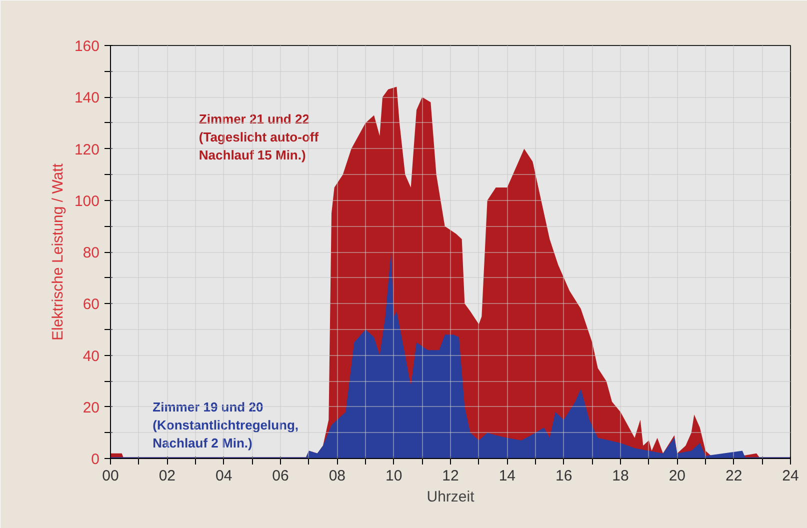 This screenshot has height=528, width=807. I want to click on y-tick-label: 40, so click(91, 356).